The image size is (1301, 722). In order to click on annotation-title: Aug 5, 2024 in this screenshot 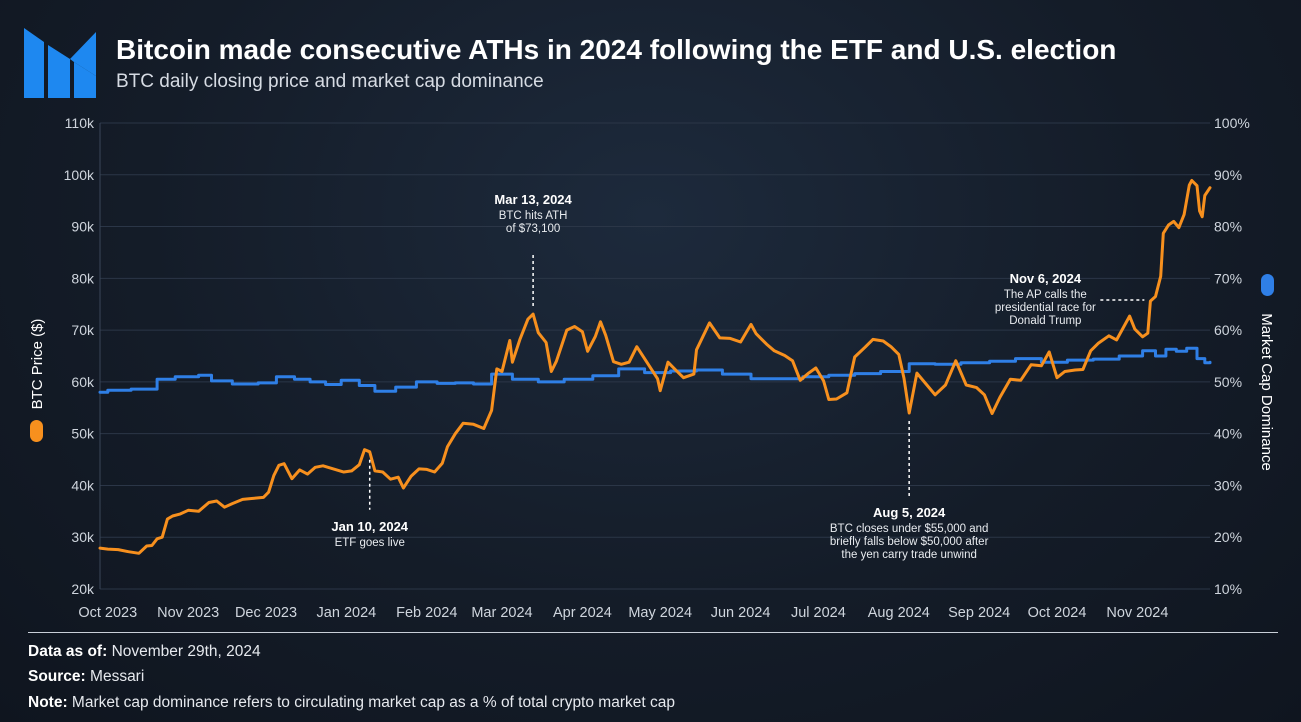, I will do `click(909, 512)`.